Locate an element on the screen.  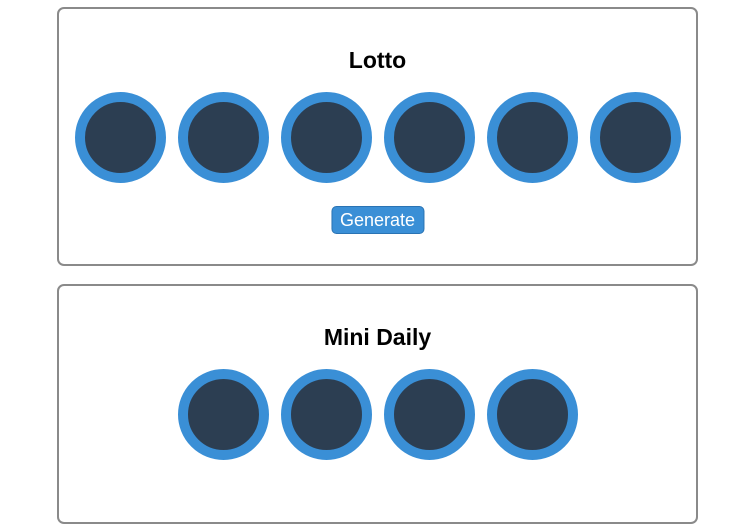
generate-button: Generate is located at coordinates (377, 220).